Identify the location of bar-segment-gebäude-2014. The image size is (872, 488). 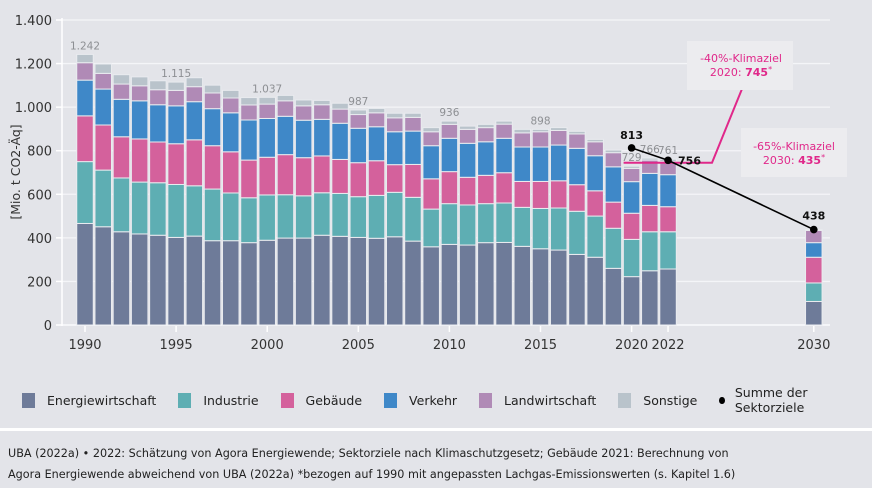
(522, 194).